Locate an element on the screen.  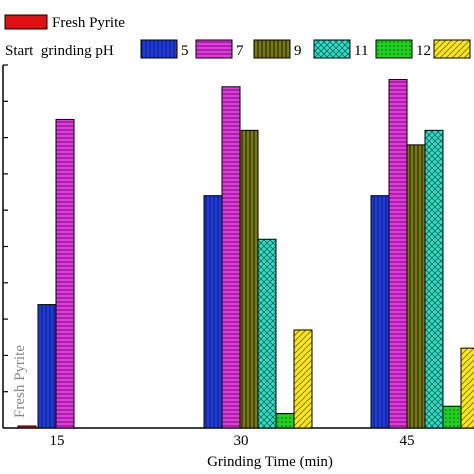
x-tick-label-30: 30 is located at coordinates (241, 441).